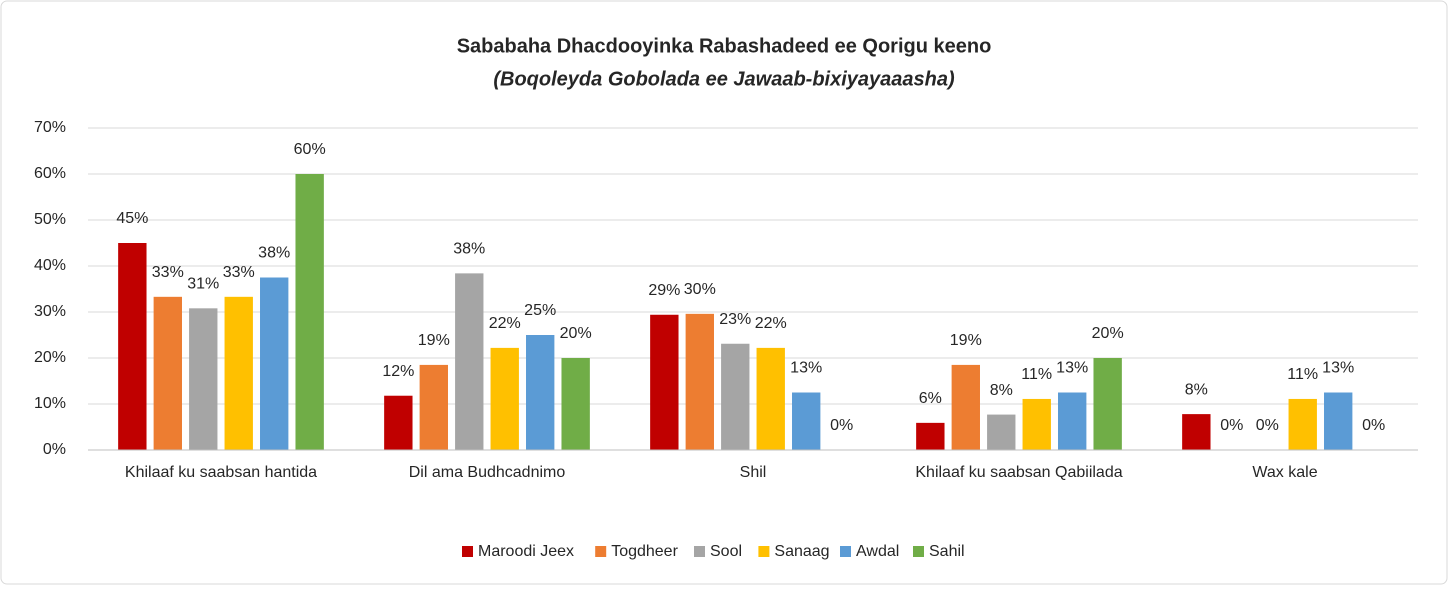 Image resolution: width=1448 pixels, height=590 pixels. I want to click on legend-label: Togdheer, so click(644, 551).